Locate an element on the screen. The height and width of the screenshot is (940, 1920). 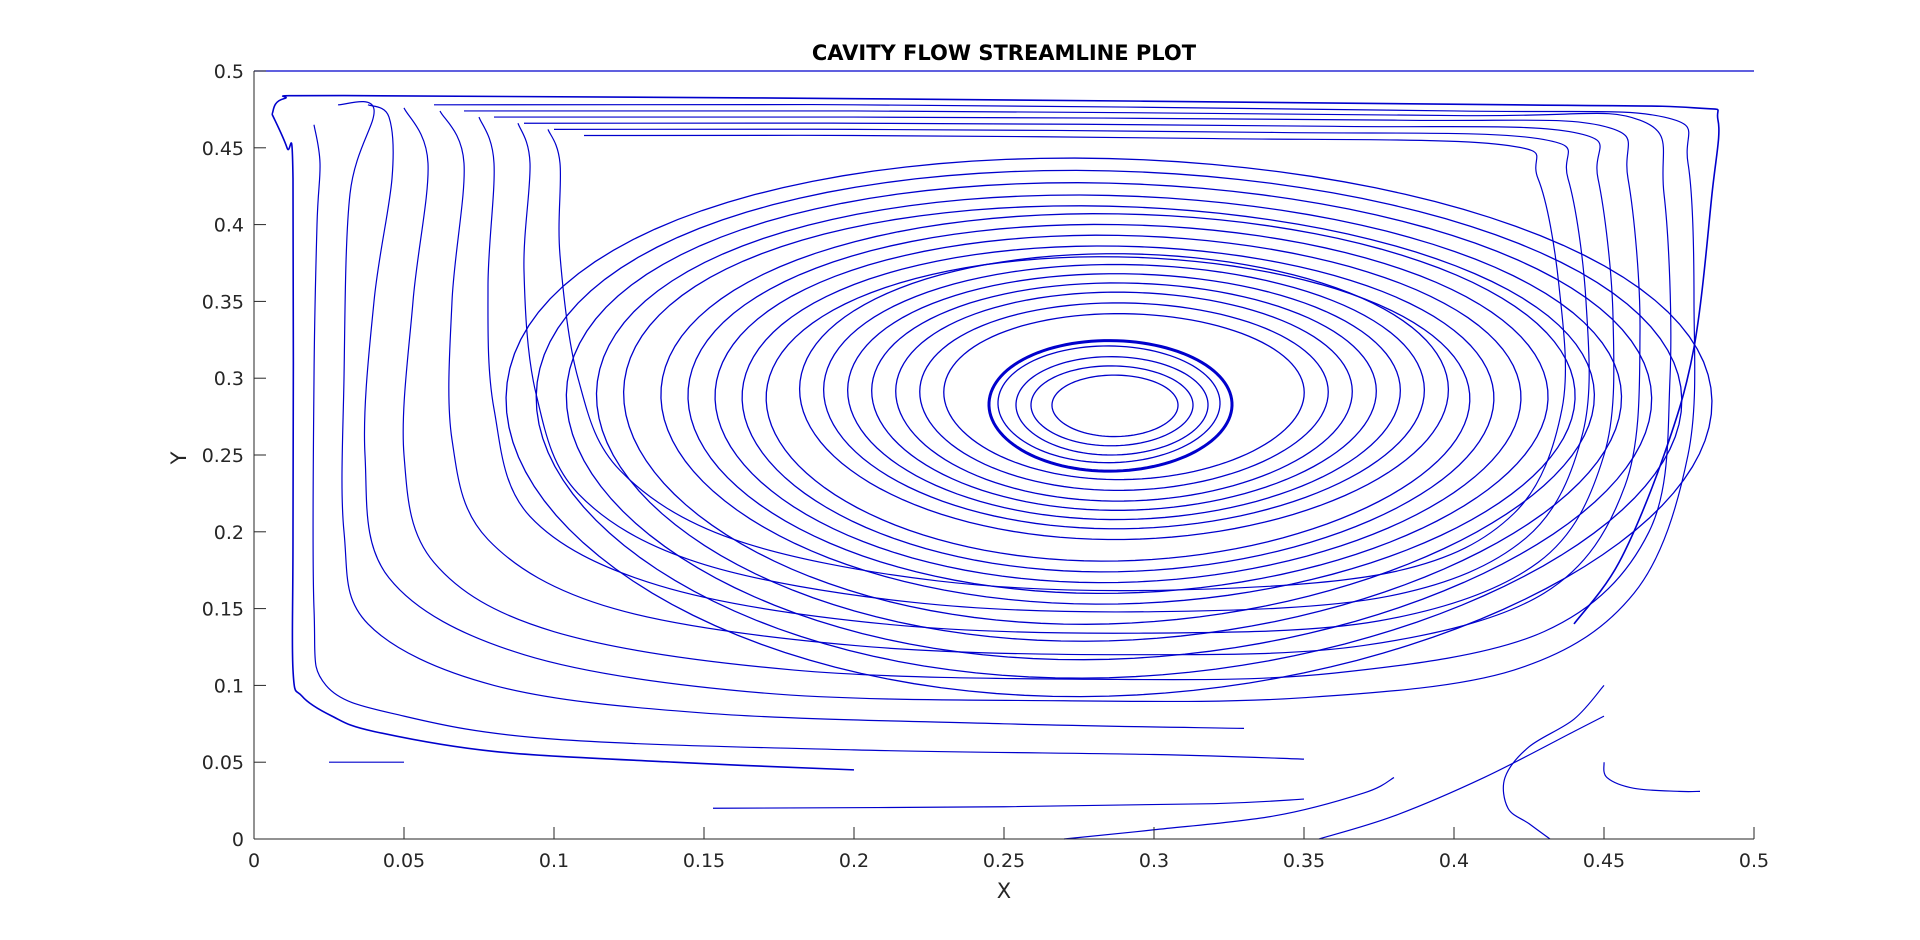
x-tick-label: 0.4 is located at coordinates (1454, 861).